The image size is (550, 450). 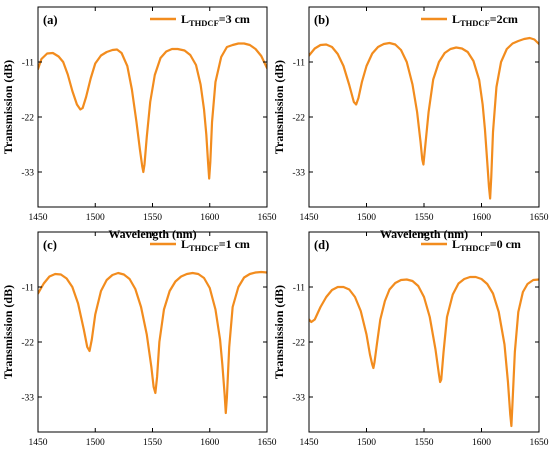 What do you see at coordinates (50, 245) in the screenshot?
I see `panel-label: (c)` at bounding box center [50, 245].